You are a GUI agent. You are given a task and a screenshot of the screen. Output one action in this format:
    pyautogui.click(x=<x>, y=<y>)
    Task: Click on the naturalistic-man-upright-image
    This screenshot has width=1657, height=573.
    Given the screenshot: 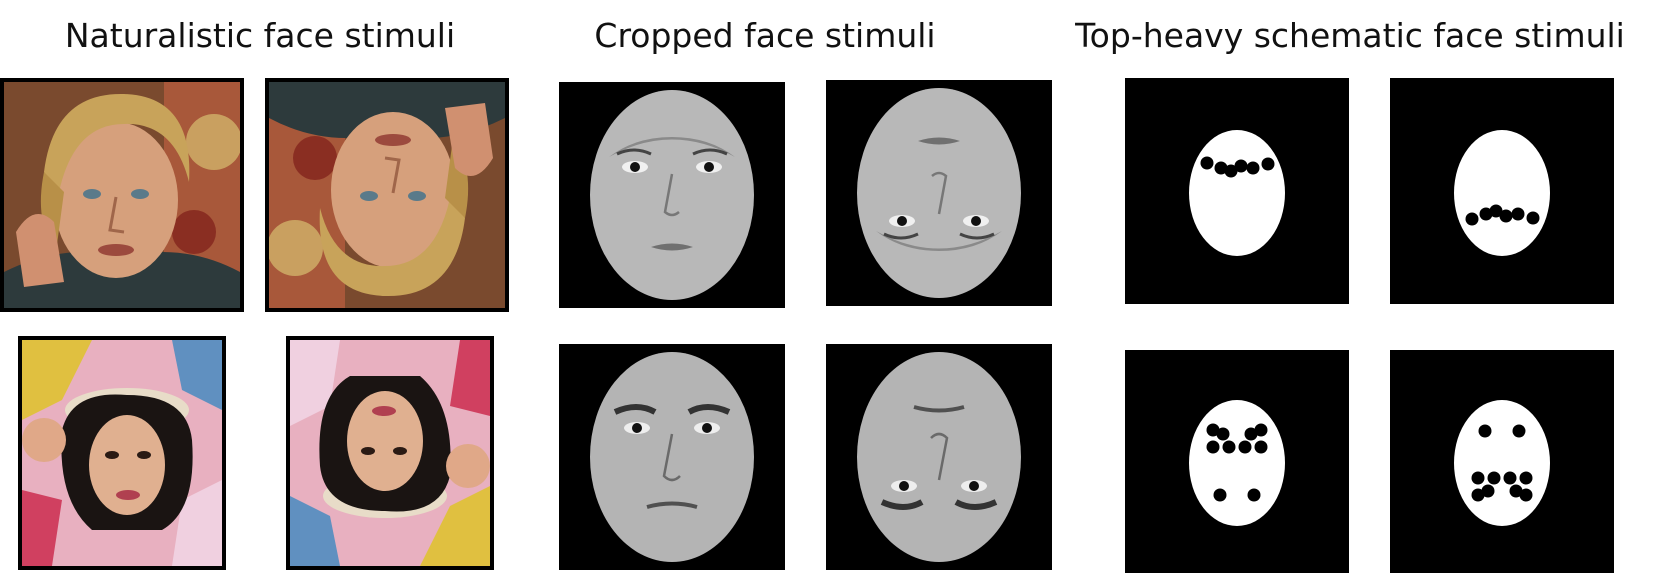 What is the action you would take?
    pyautogui.click(x=122, y=195)
    